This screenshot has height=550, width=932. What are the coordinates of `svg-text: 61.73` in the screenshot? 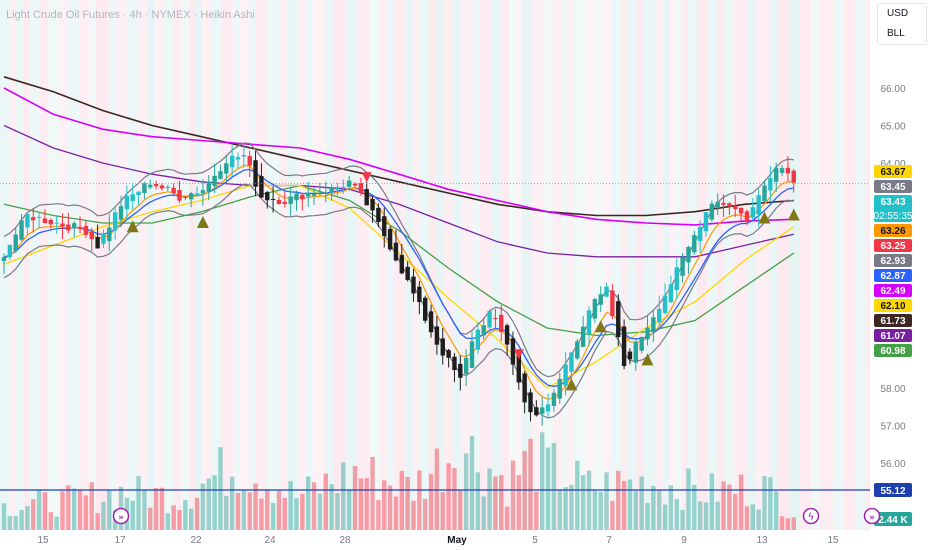 It's located at (892, 321).